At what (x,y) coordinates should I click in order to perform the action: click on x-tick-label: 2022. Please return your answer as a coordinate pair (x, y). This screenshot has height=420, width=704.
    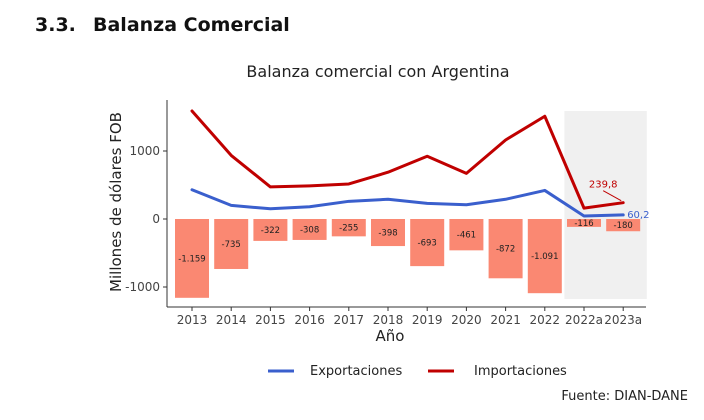
    Looking at the image, I should click on (545, 320).